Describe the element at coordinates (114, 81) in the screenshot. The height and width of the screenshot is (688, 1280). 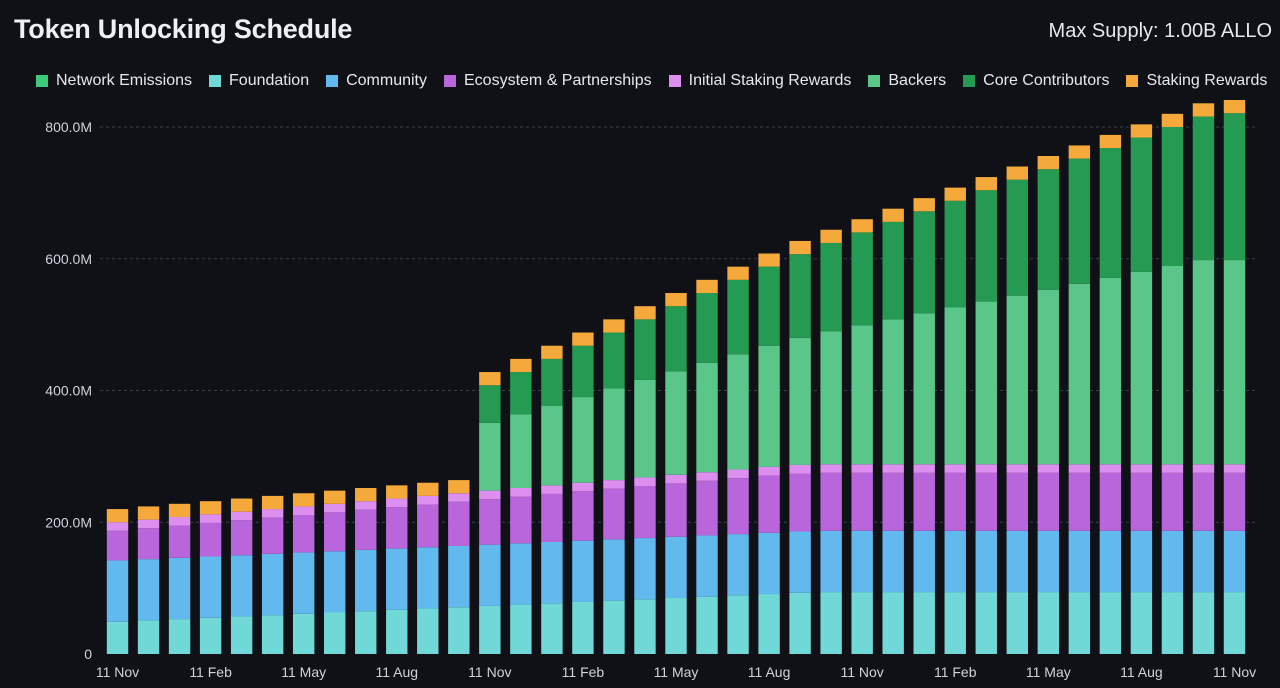
I see `legend-item-network-emissions: Network Emissions` at that location.